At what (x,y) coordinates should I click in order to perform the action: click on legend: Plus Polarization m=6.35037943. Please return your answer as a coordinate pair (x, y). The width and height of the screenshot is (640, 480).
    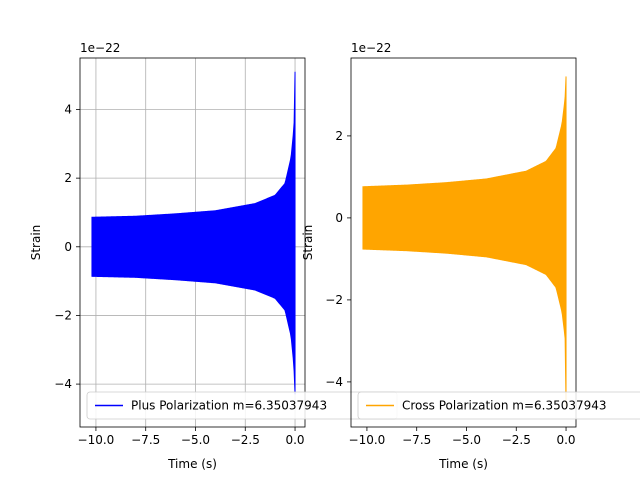
    Looking at the image, I should click on (242, 405).